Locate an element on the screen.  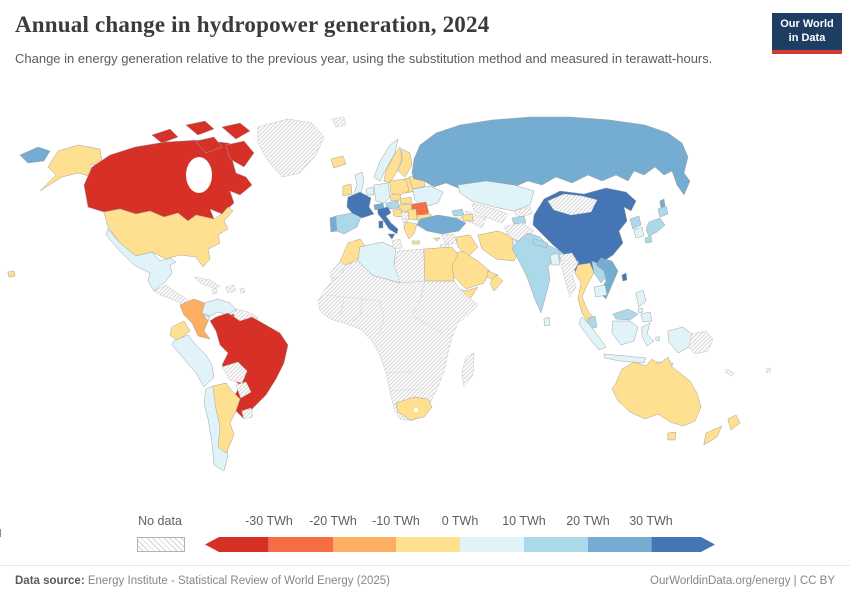
footer-data-source-label: Data source: is located at coordinates (50, 581).